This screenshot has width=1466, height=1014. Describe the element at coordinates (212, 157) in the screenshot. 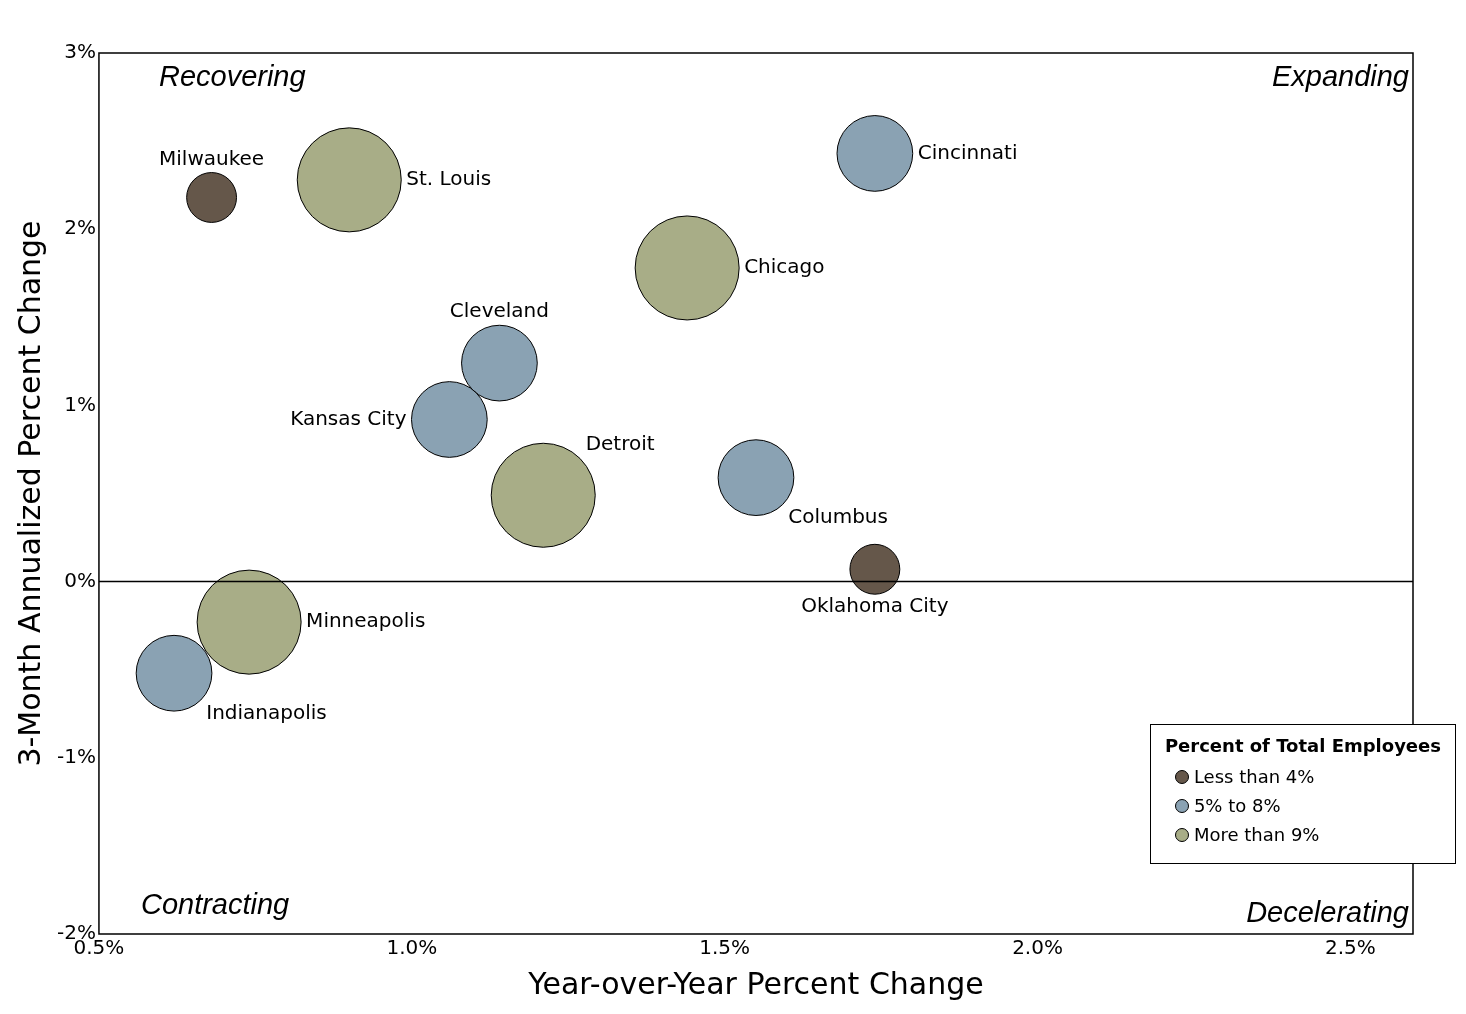

I see `annotation: Milwaukee` at that location.